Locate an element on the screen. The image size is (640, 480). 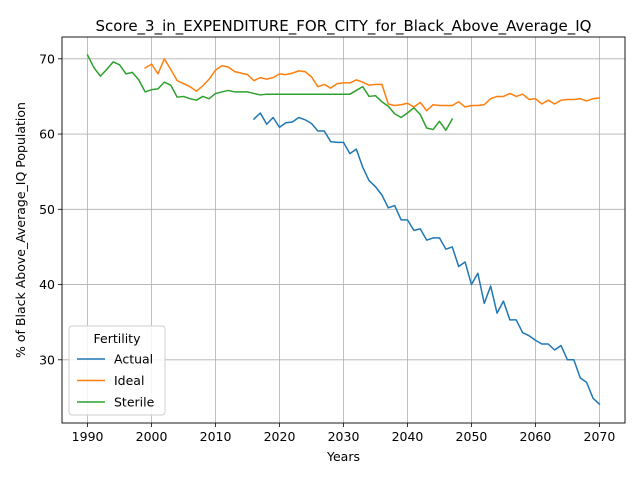
legend: Fertility Actual Ideal Sterile is located at coordinates (117, 370).